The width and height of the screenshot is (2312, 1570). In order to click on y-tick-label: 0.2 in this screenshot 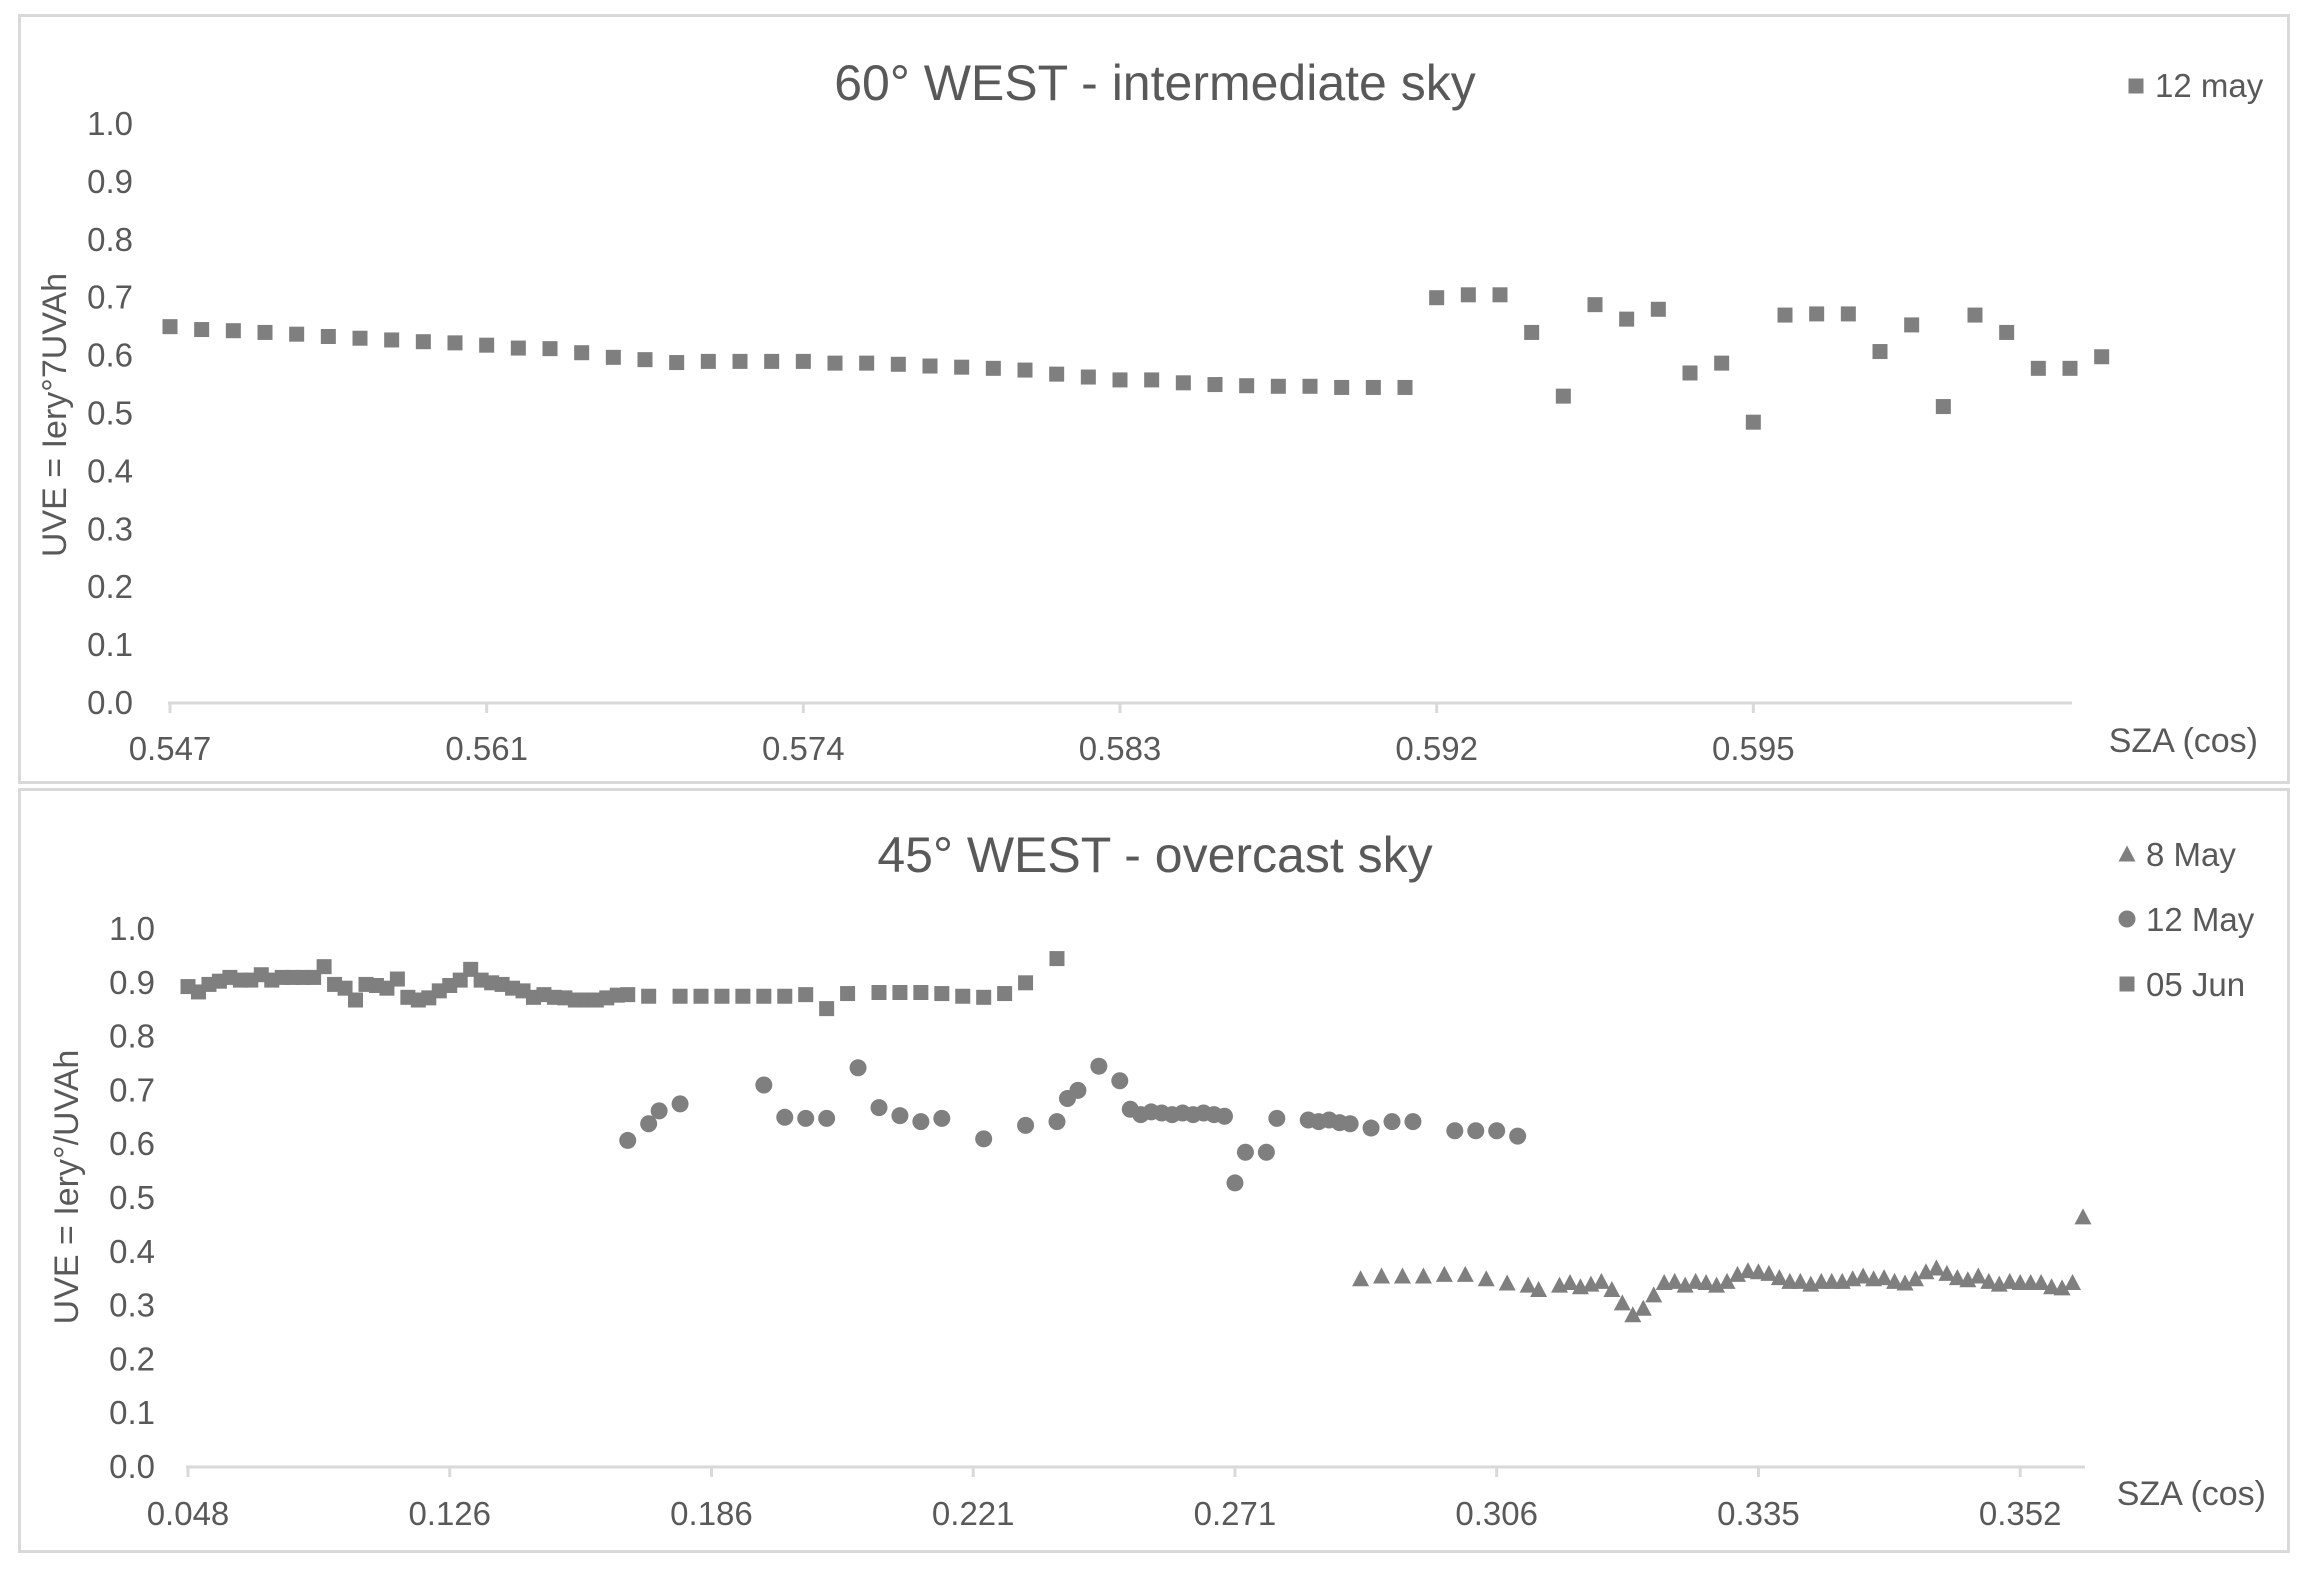, I will do `click(132, 1358)`.